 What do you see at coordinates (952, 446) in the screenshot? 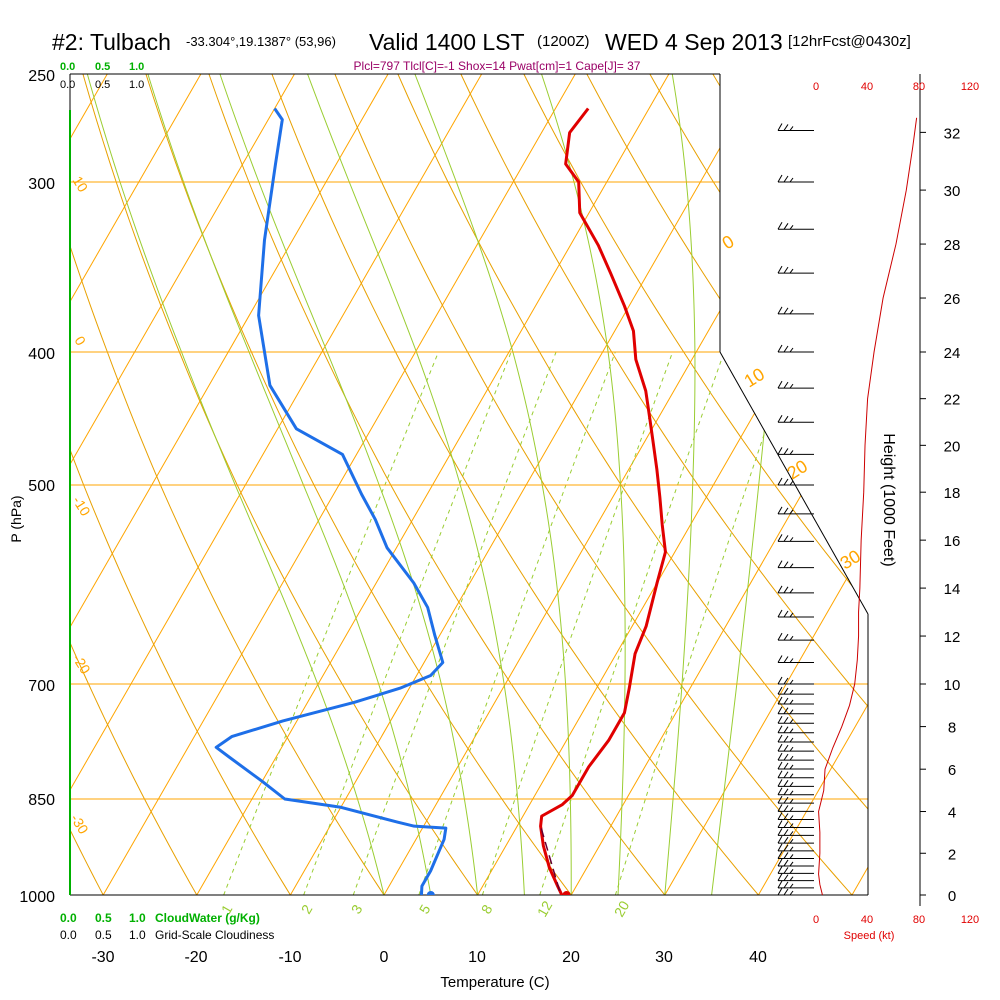
I see `height-tick-20: 20` at bounding box center [952, 446].